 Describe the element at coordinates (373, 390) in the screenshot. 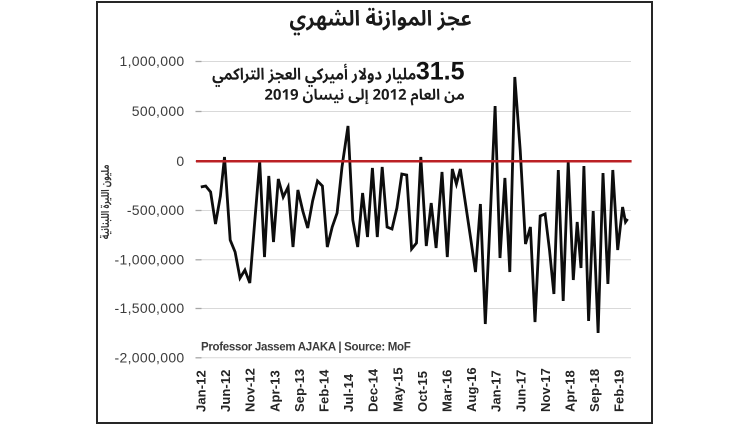

I see `svg-text: Dec-14` at that location.